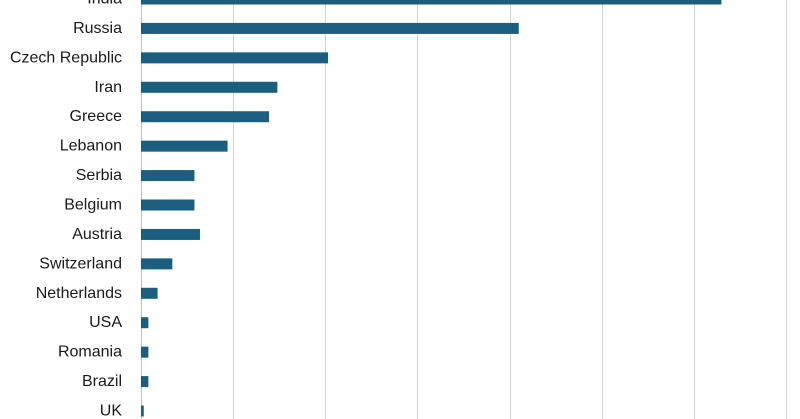 The image size is (800, 419). I want to click on category-label-usa: USA, so click(105, 322).